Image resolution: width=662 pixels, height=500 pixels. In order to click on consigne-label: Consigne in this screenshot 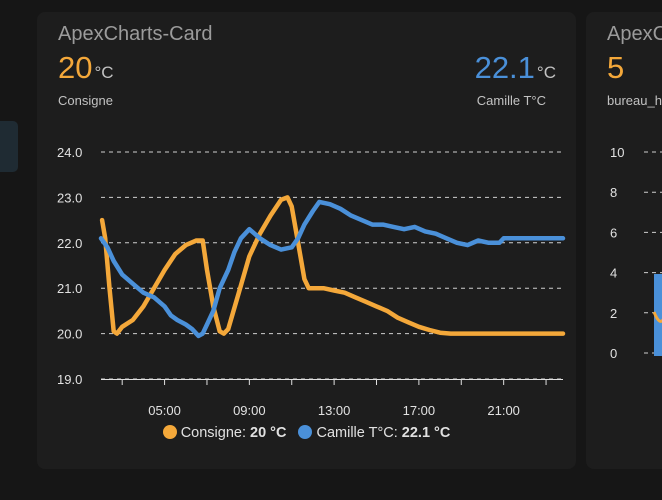, I will do `click(85, 100)`.